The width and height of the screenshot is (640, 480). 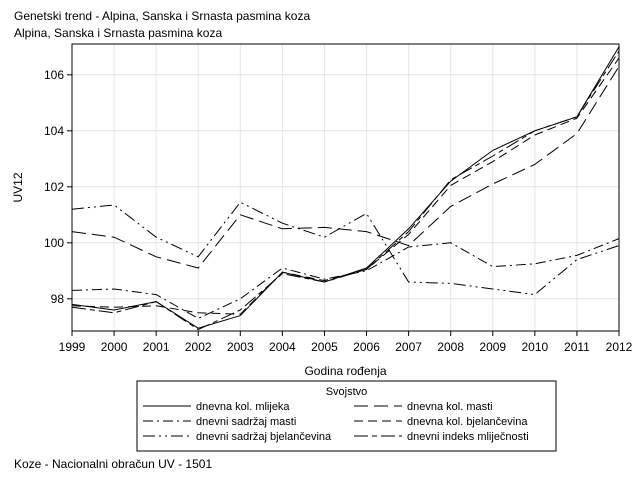 I want to click on chart-subtitle: Alpina, Sanska i Srnasta pasmina koza, so click(x=118, y=33).